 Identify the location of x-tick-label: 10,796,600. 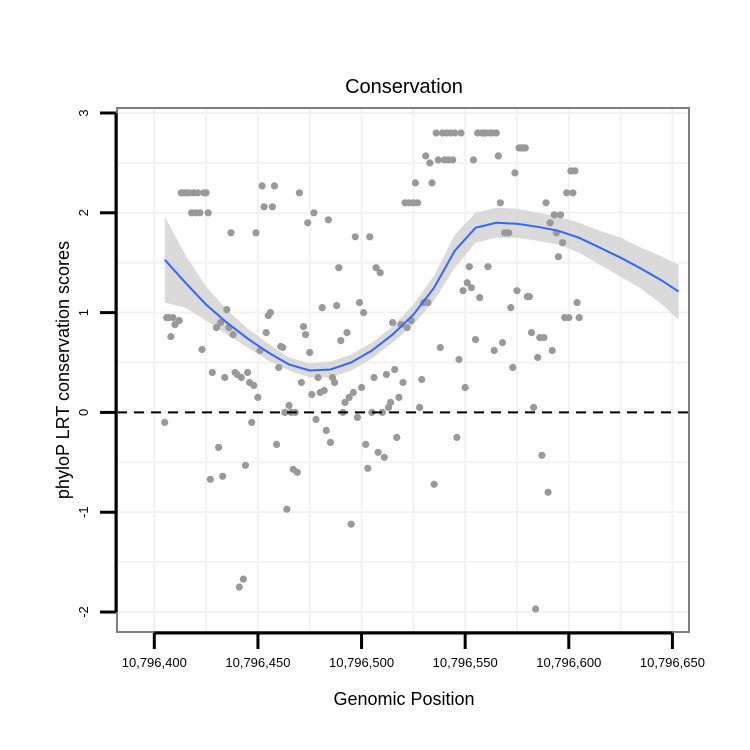
(568, 662).